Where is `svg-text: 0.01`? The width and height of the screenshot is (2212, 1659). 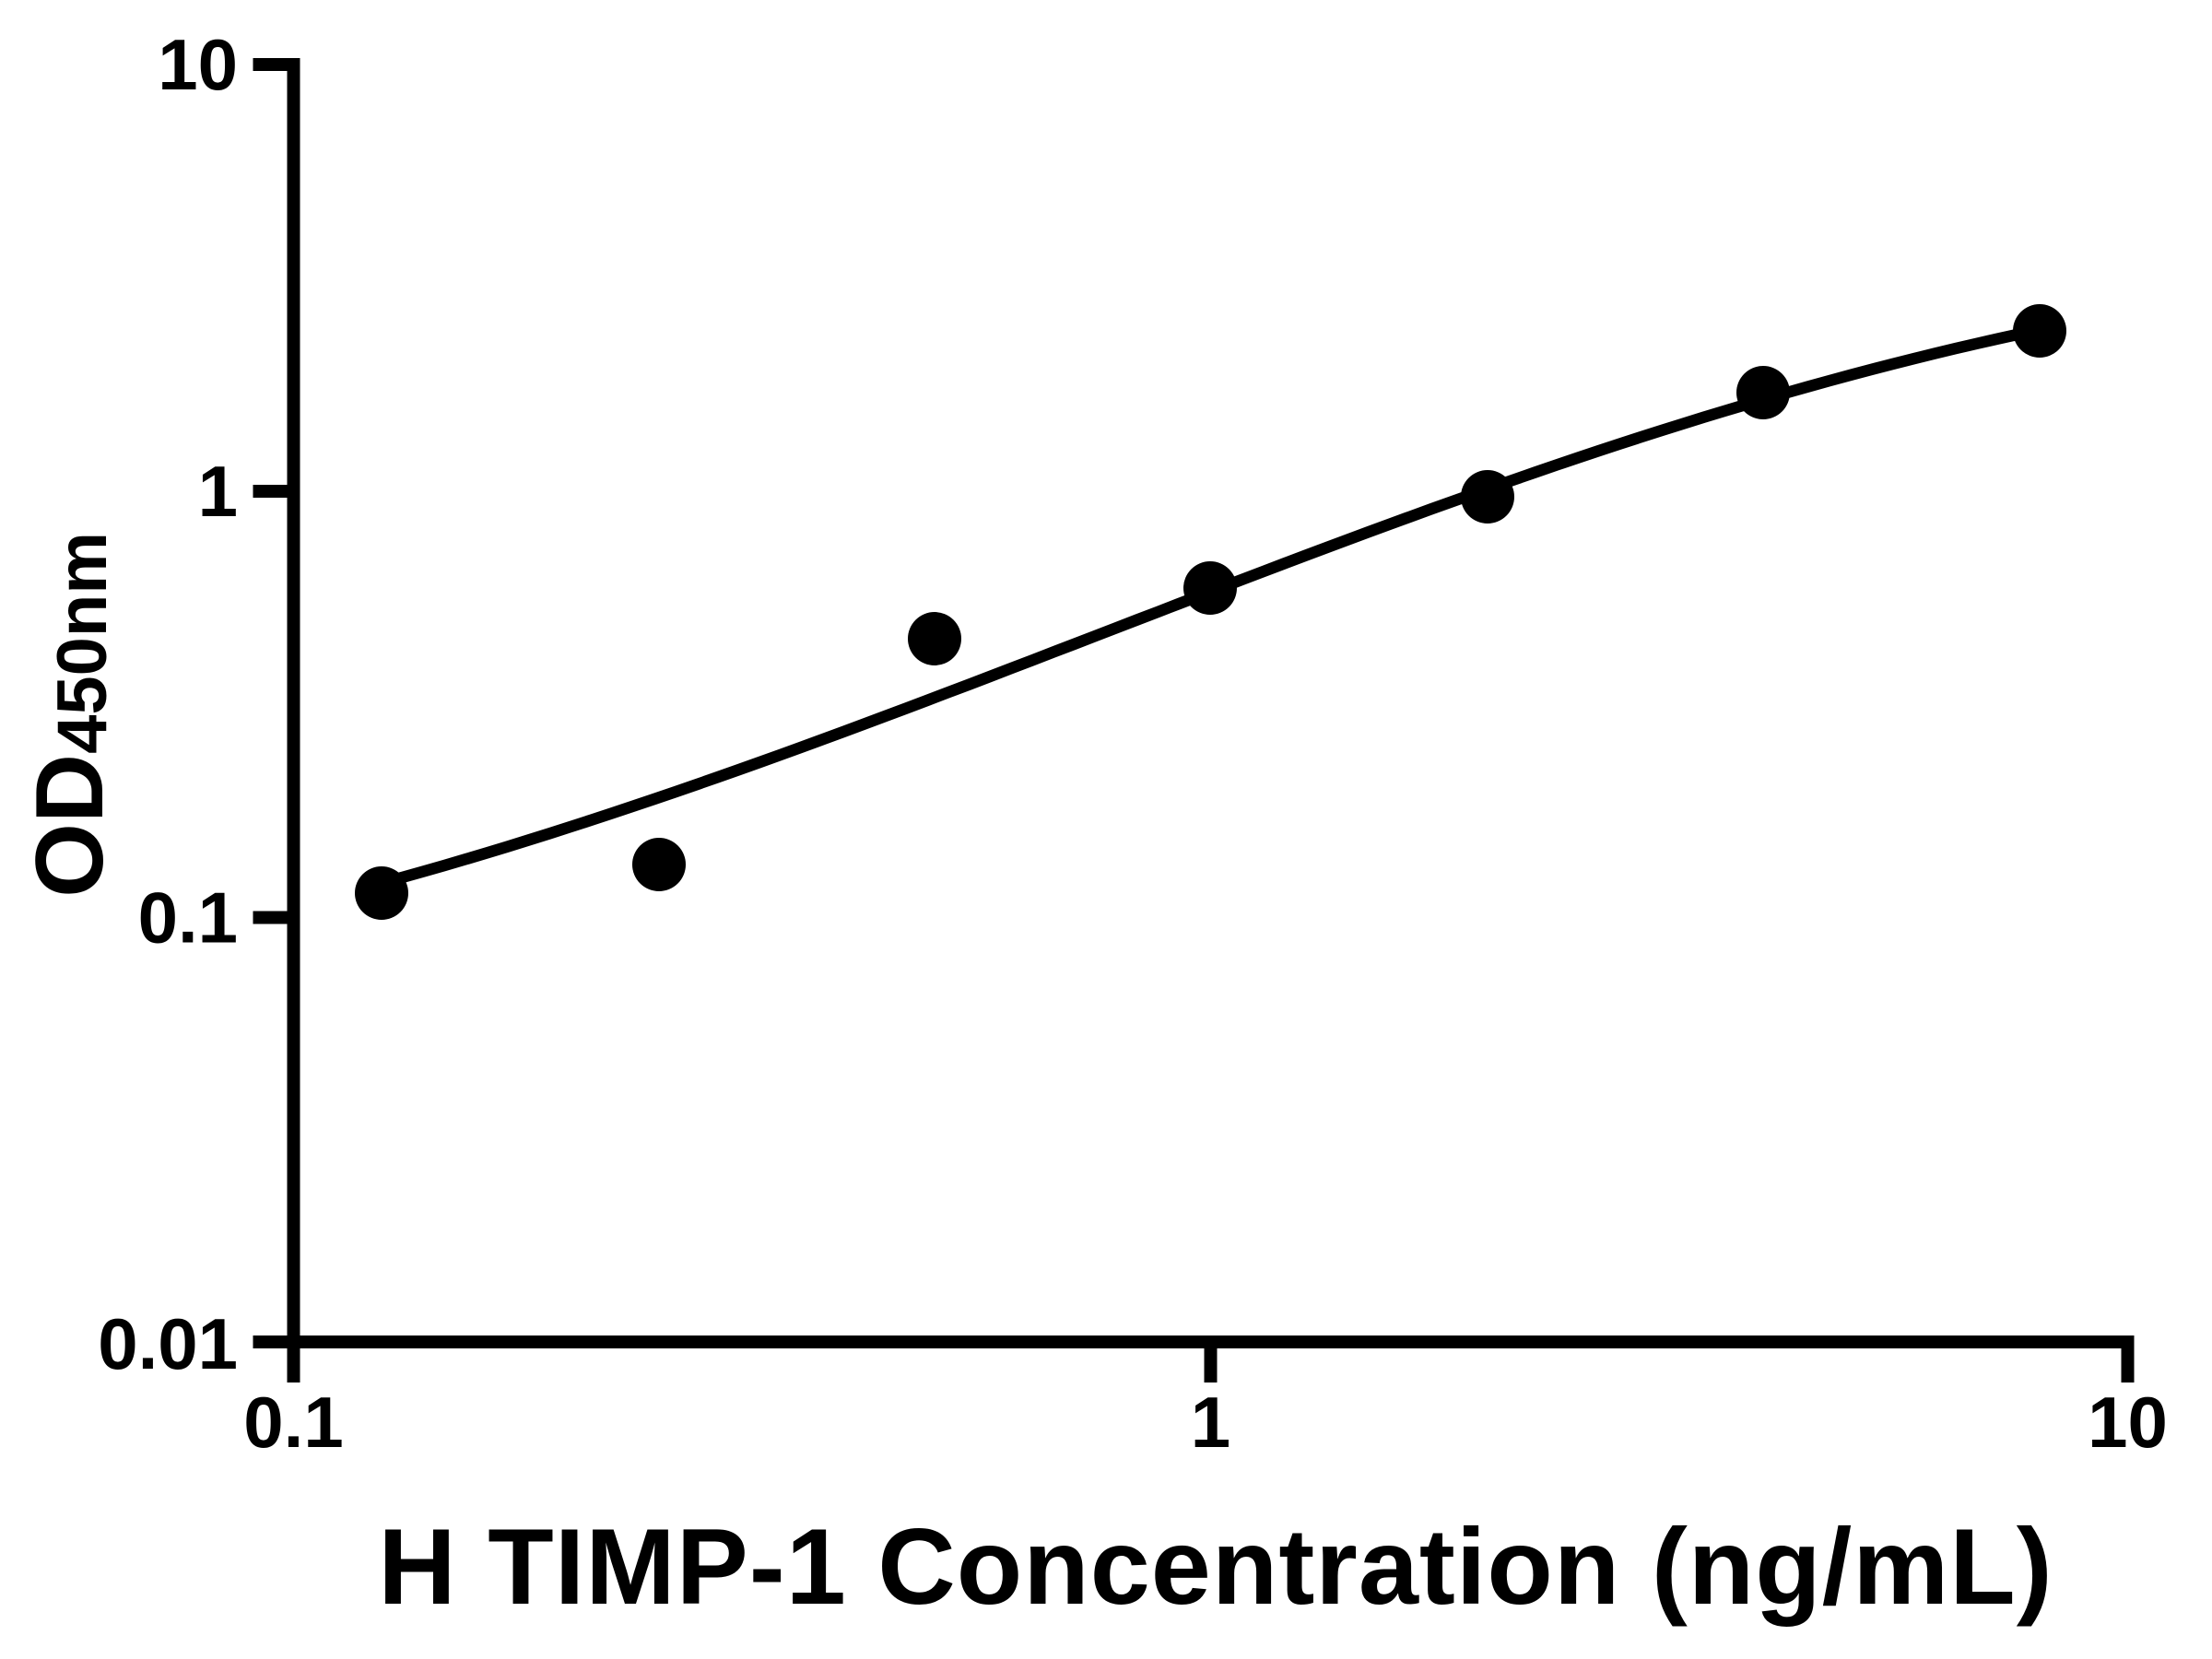
svg-text: 0.01 is located at coordinates (168, 1343).